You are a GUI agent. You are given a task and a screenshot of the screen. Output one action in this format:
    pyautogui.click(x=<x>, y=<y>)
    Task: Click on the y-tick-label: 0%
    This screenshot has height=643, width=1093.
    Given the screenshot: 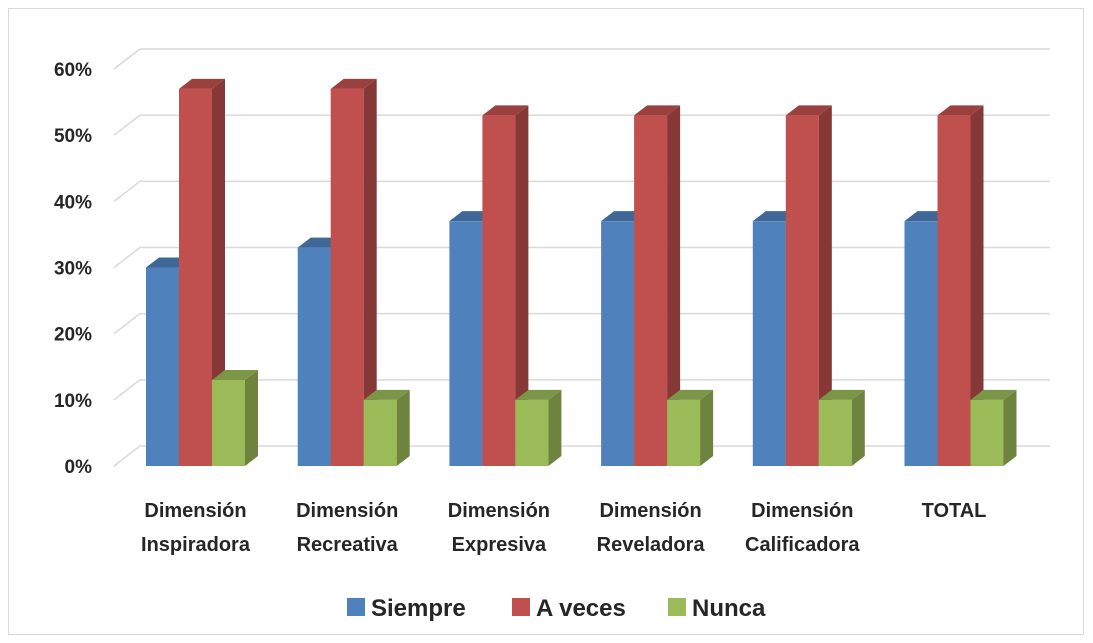 What is the action you would take?
    pyautogui.click(x=79, y=467)
    